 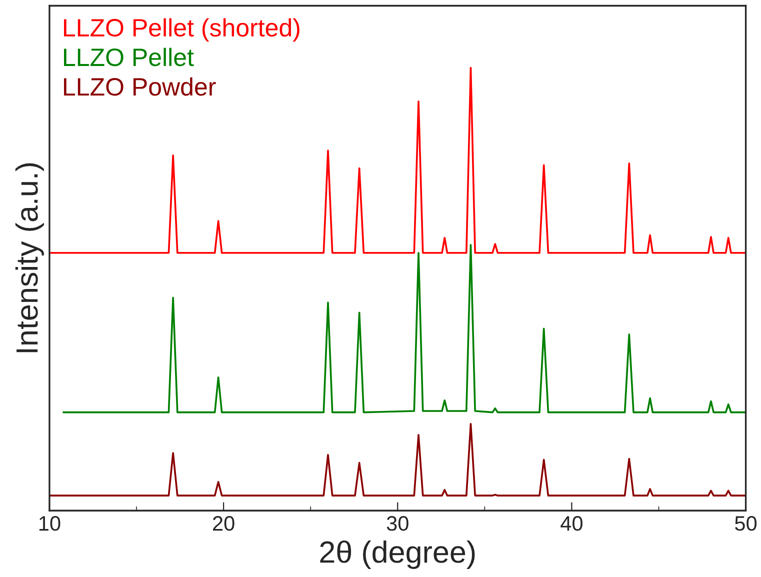 I want to click on text: LLZO Pellet (shorted), so click(x=182, y=30).